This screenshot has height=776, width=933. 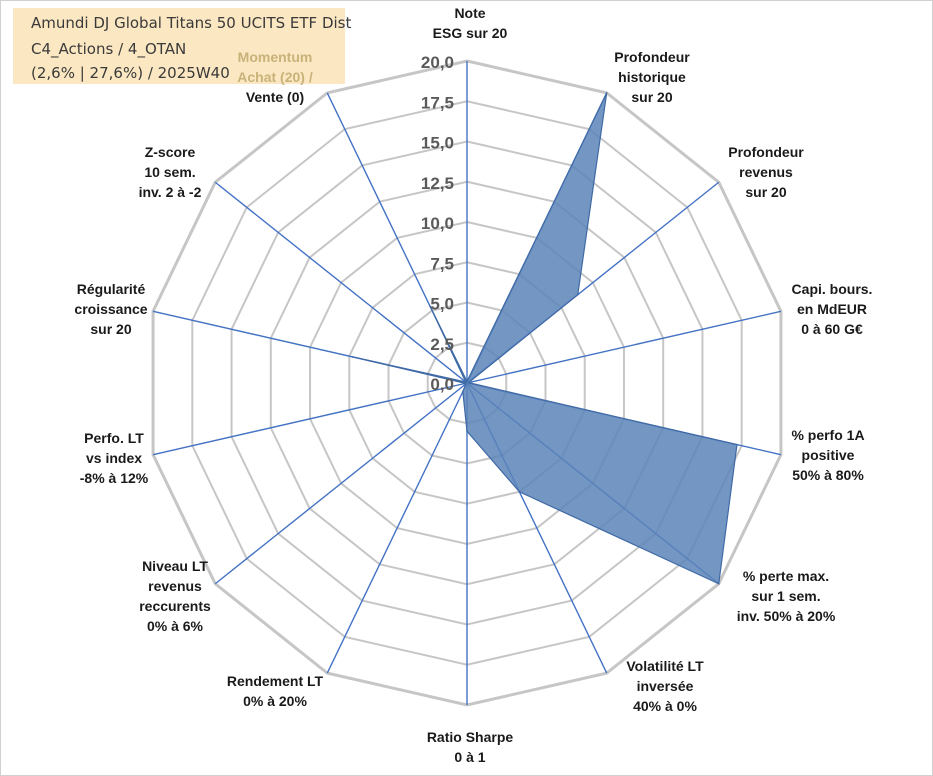 What do you see at coordinates (470, 33) in the screenshot?
I see `axis-label: ESG sur 20` at bounding box center [470, 33].